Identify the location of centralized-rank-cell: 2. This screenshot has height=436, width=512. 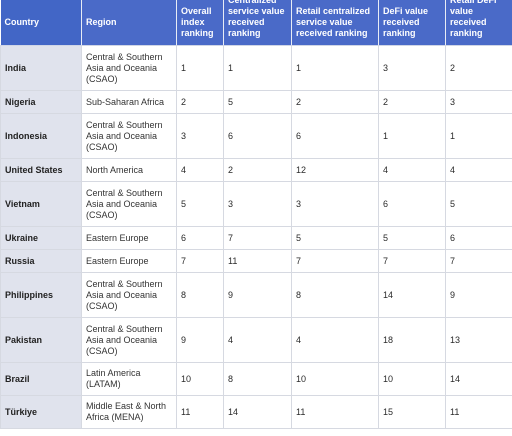
(257, 170).